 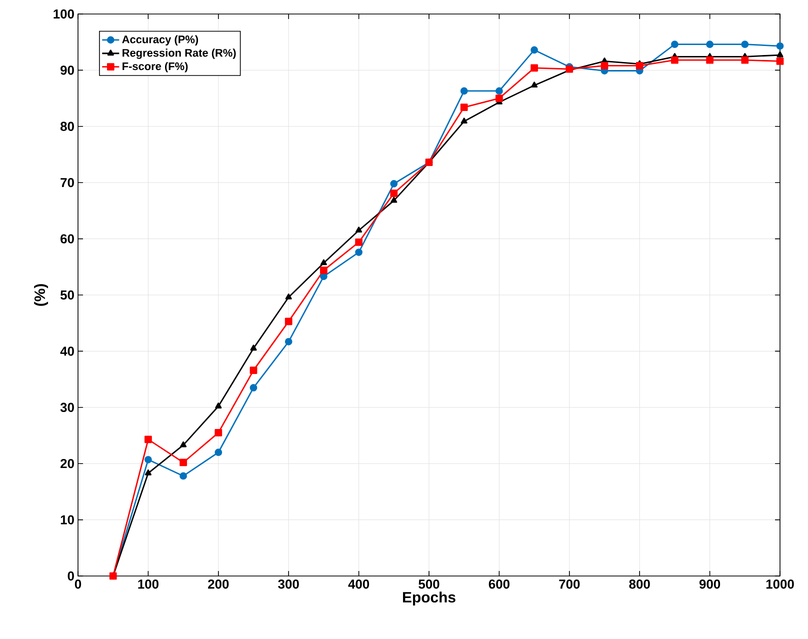 I want to click on legend-label: F-score (F%), so click(x=155, y=67).